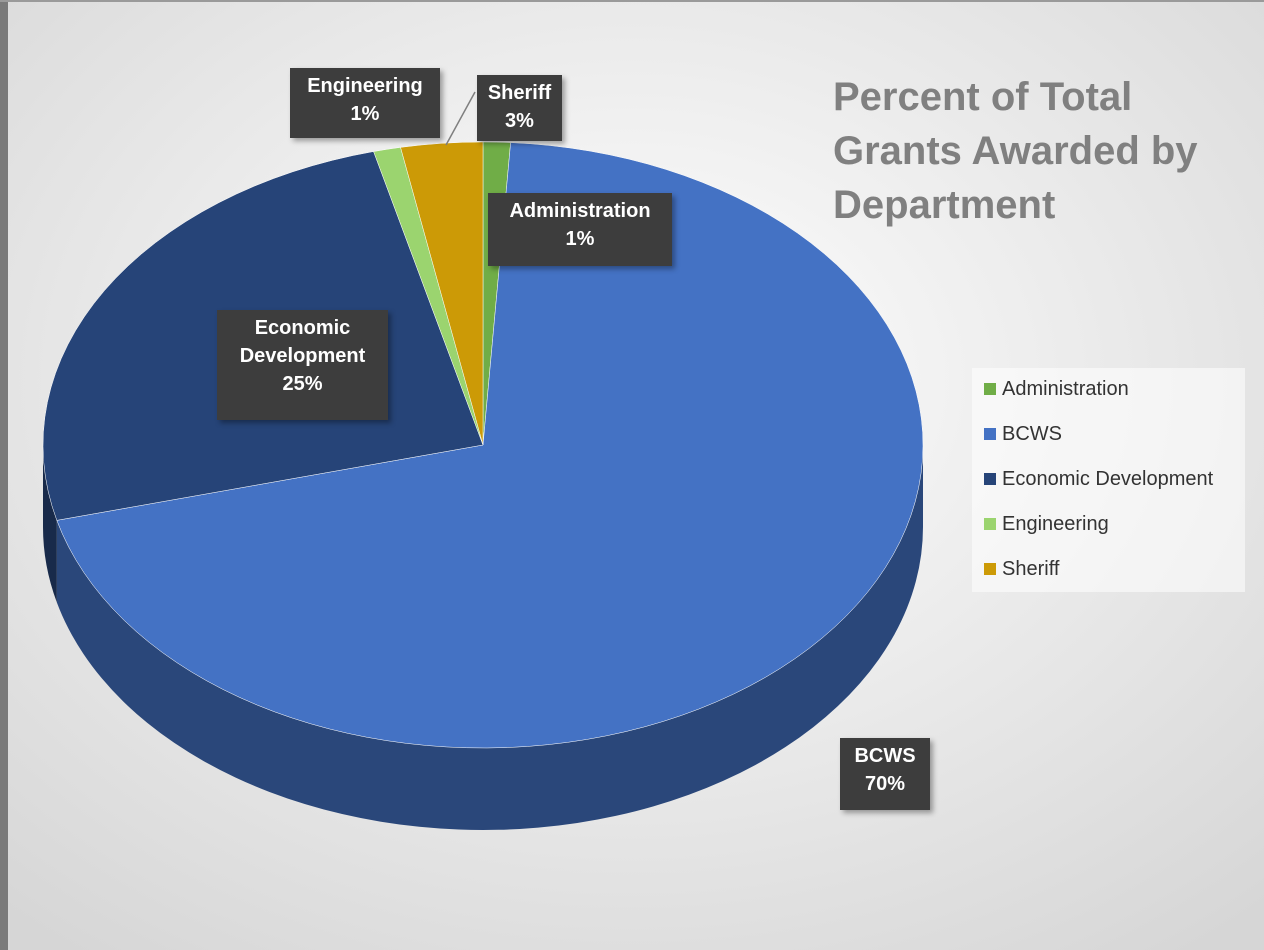  I want to click on data-label-value: 70%, so click(885, 784).